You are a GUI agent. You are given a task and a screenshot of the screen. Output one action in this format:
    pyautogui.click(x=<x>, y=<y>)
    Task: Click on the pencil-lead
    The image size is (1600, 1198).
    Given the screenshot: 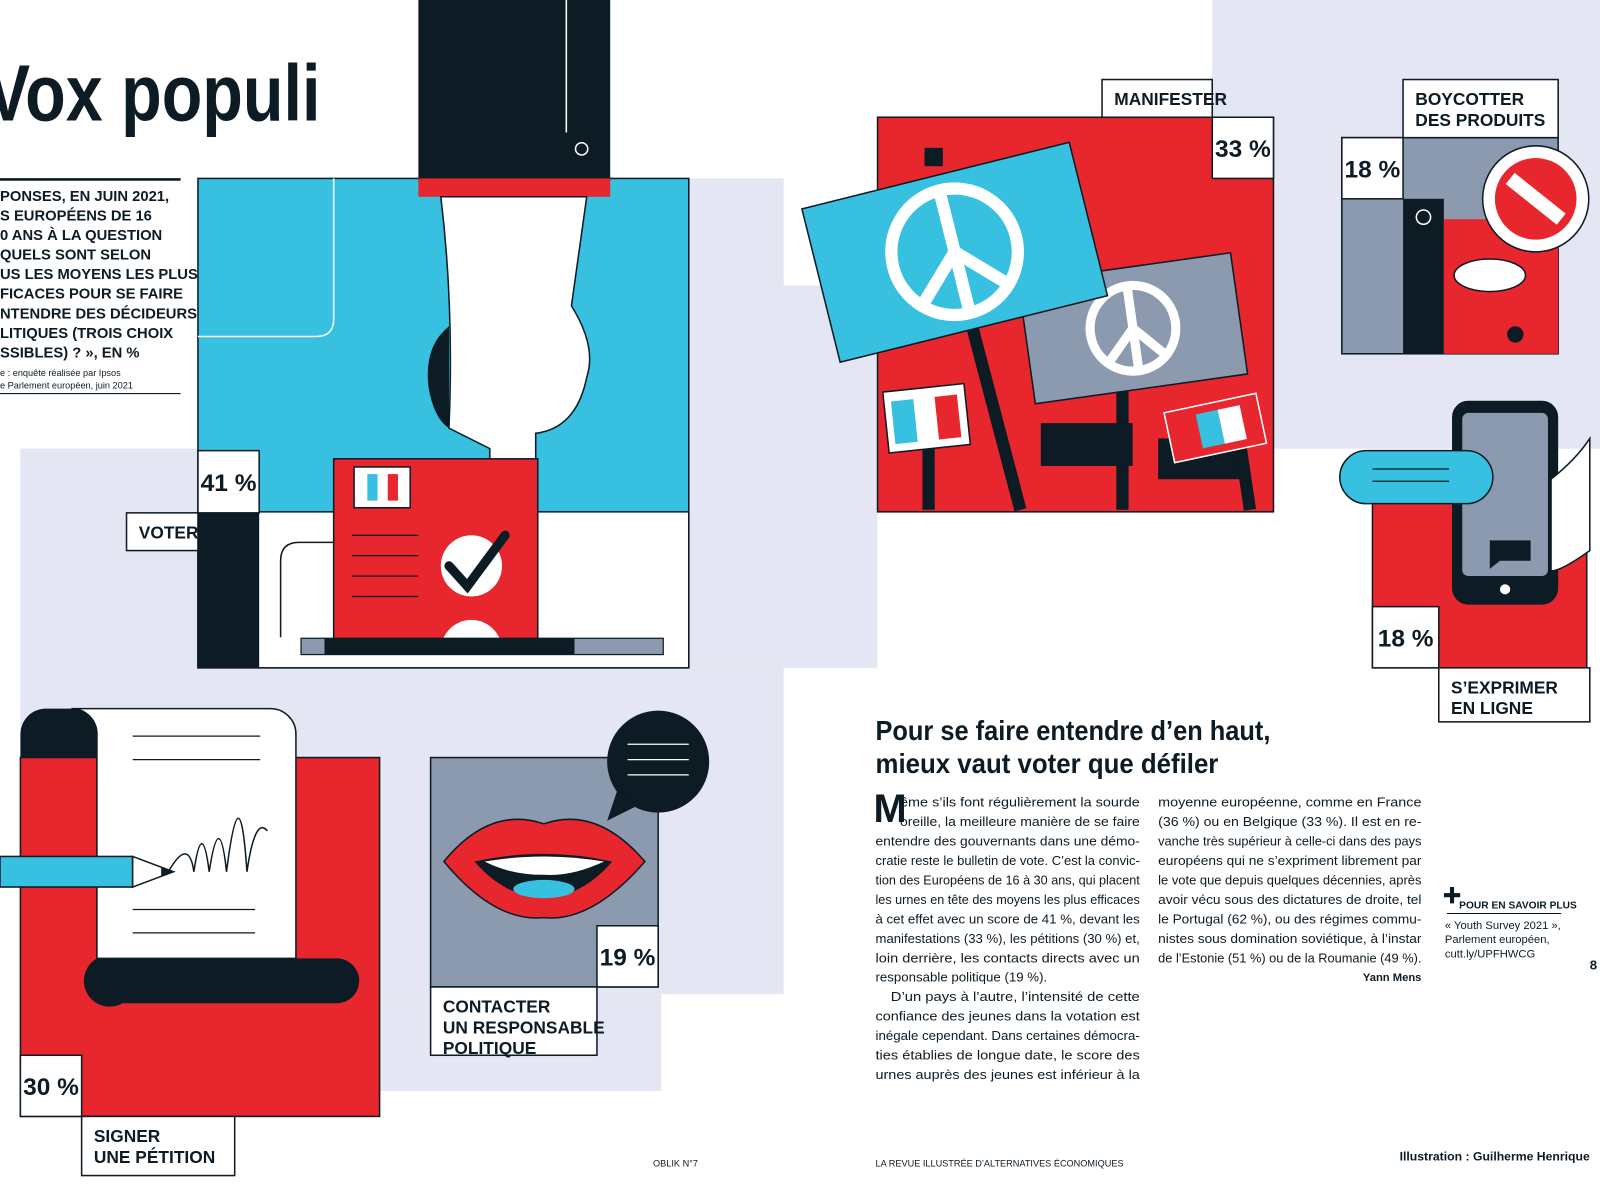 What is the action you would take?
    pyautogui.click(x=167, y=871)
    